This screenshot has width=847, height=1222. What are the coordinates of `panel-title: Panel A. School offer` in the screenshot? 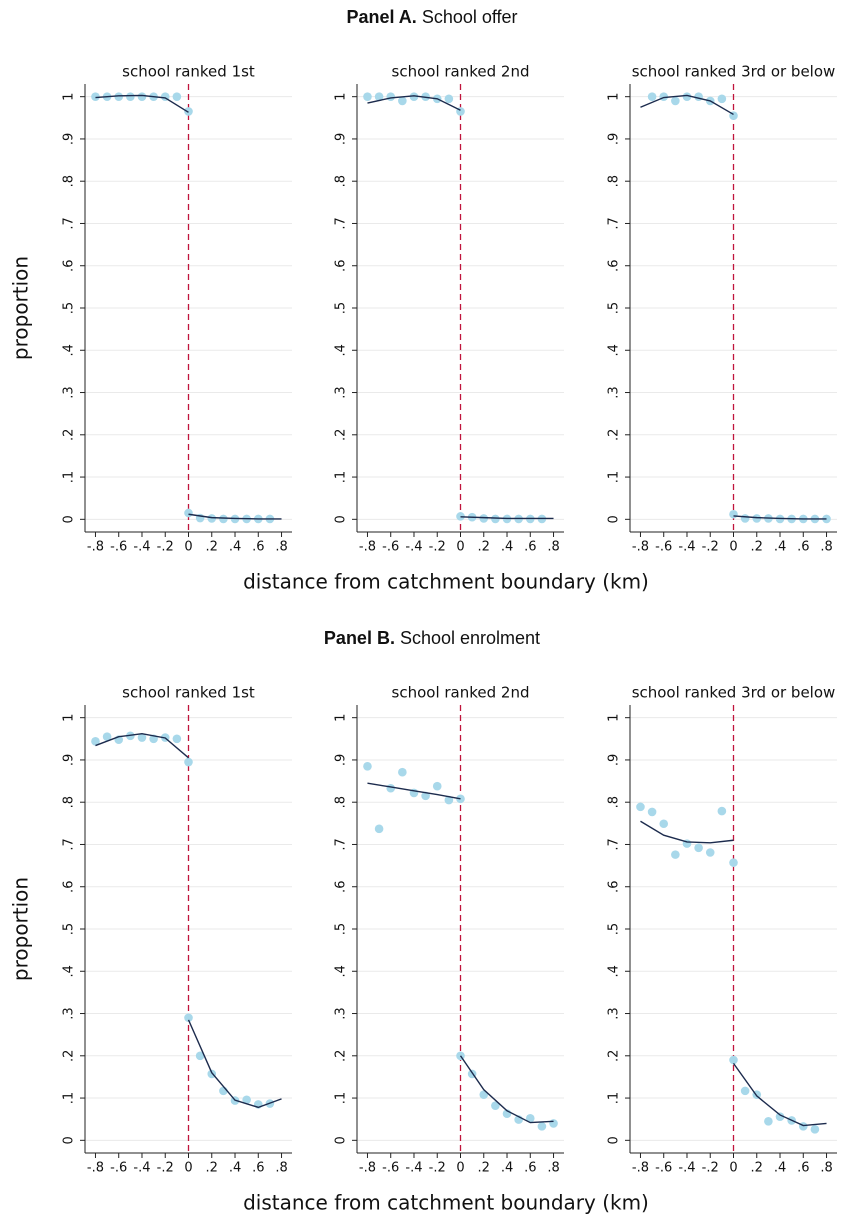 It's located at (431, 17).